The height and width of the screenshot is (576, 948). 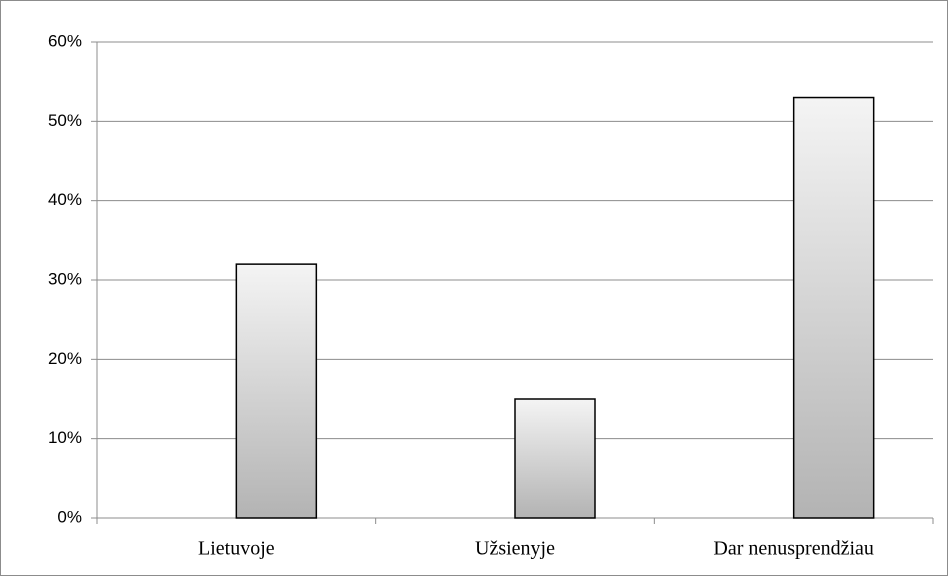 What do you see at coordinates (515, 549) in the screenshot?
I see `x-tick-label: Užsienyje` at bounding box center [515, 549].